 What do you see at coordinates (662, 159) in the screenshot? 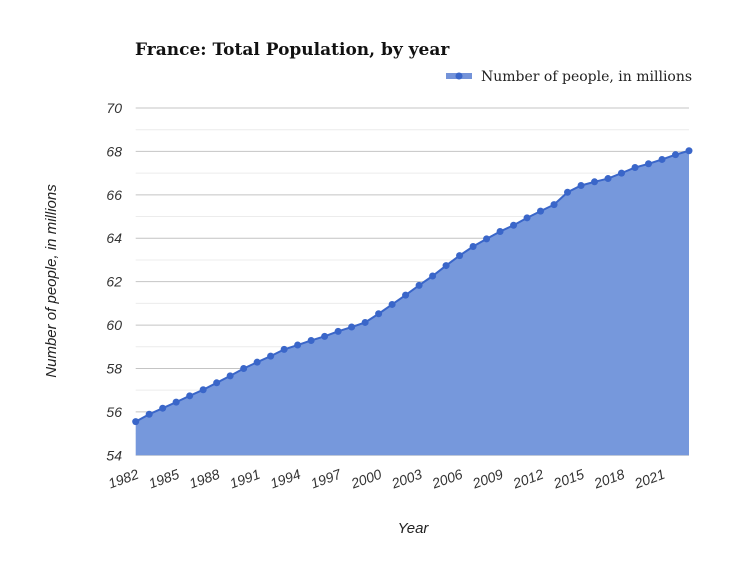
I see `data-point-2021` at bounding box center [662, 159].